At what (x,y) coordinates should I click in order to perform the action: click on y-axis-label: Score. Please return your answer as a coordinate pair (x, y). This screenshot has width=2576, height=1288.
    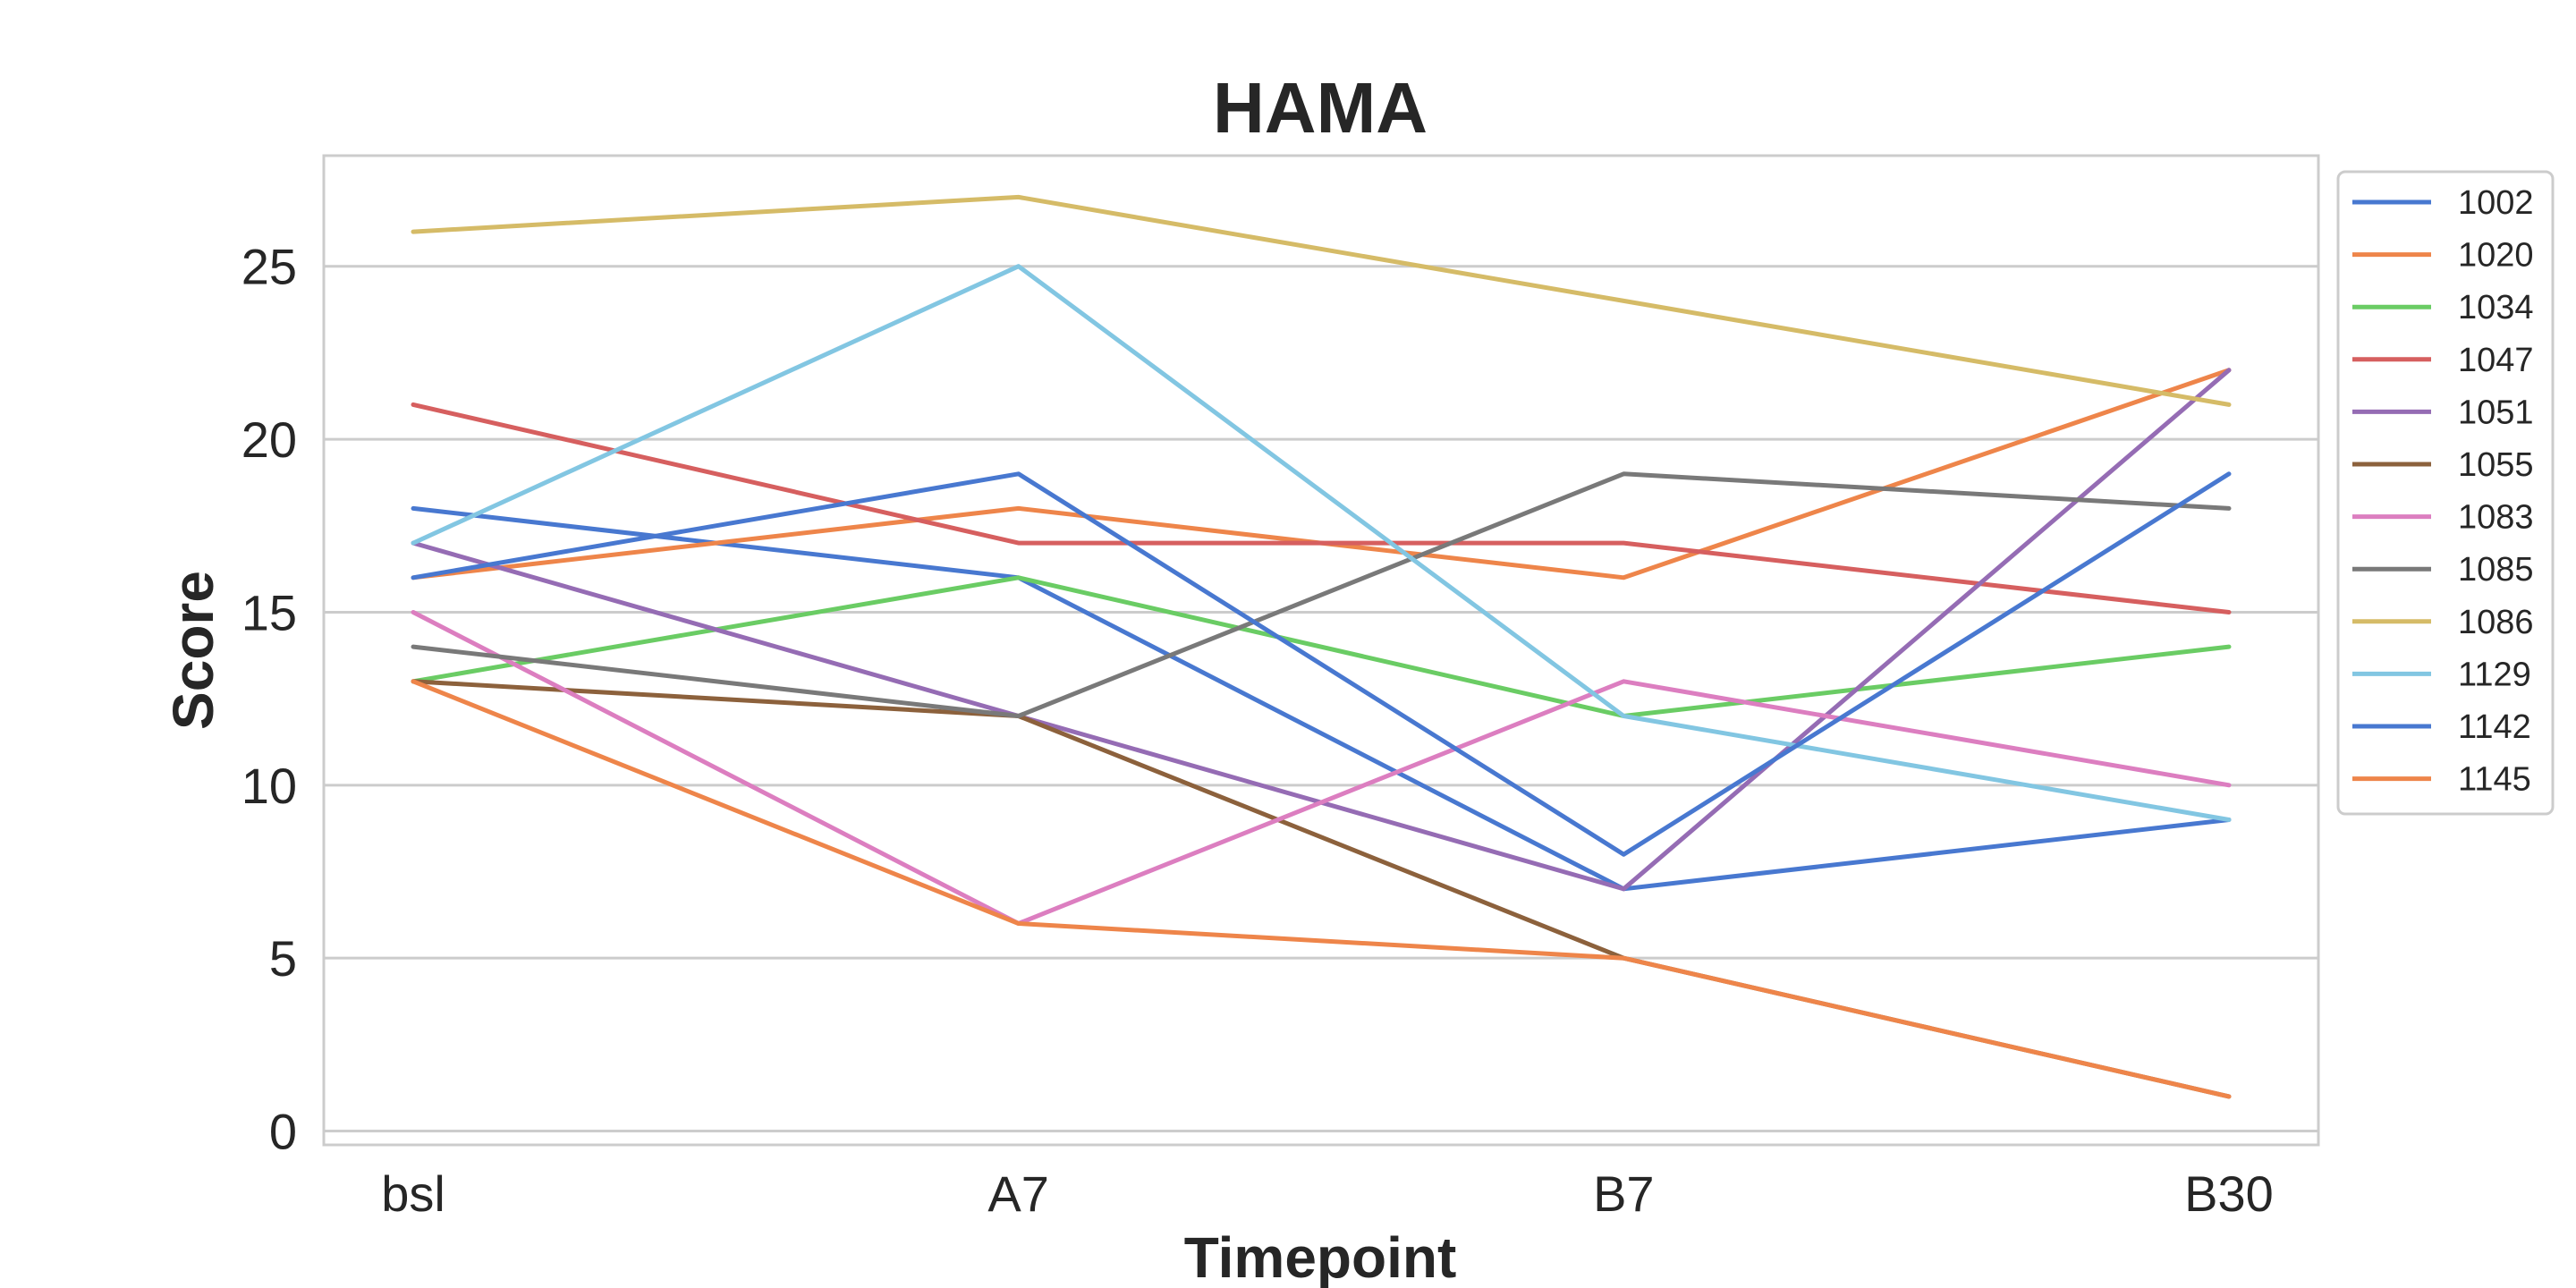
    Looking at the image, I should click on (193, 650).